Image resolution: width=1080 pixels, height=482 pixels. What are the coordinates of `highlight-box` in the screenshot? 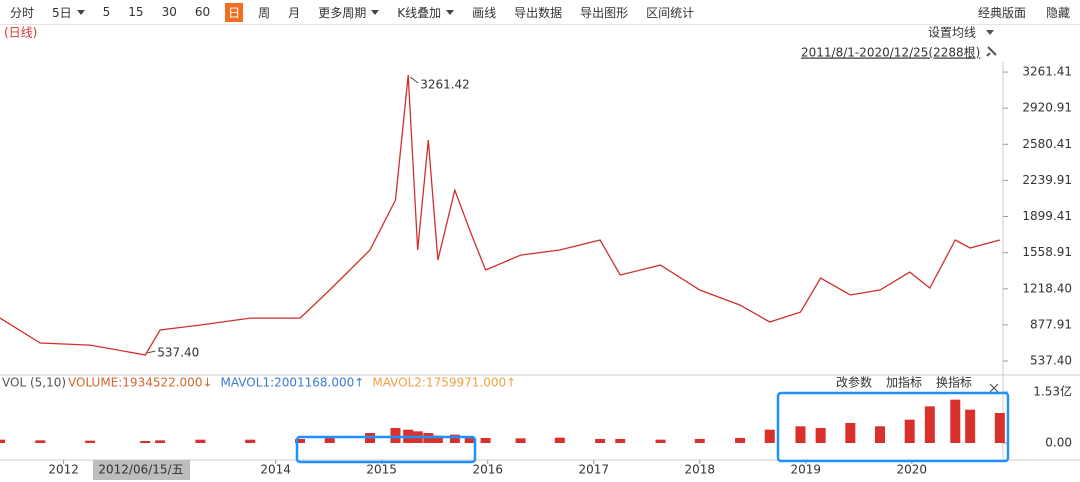 It's located at (893, 427).